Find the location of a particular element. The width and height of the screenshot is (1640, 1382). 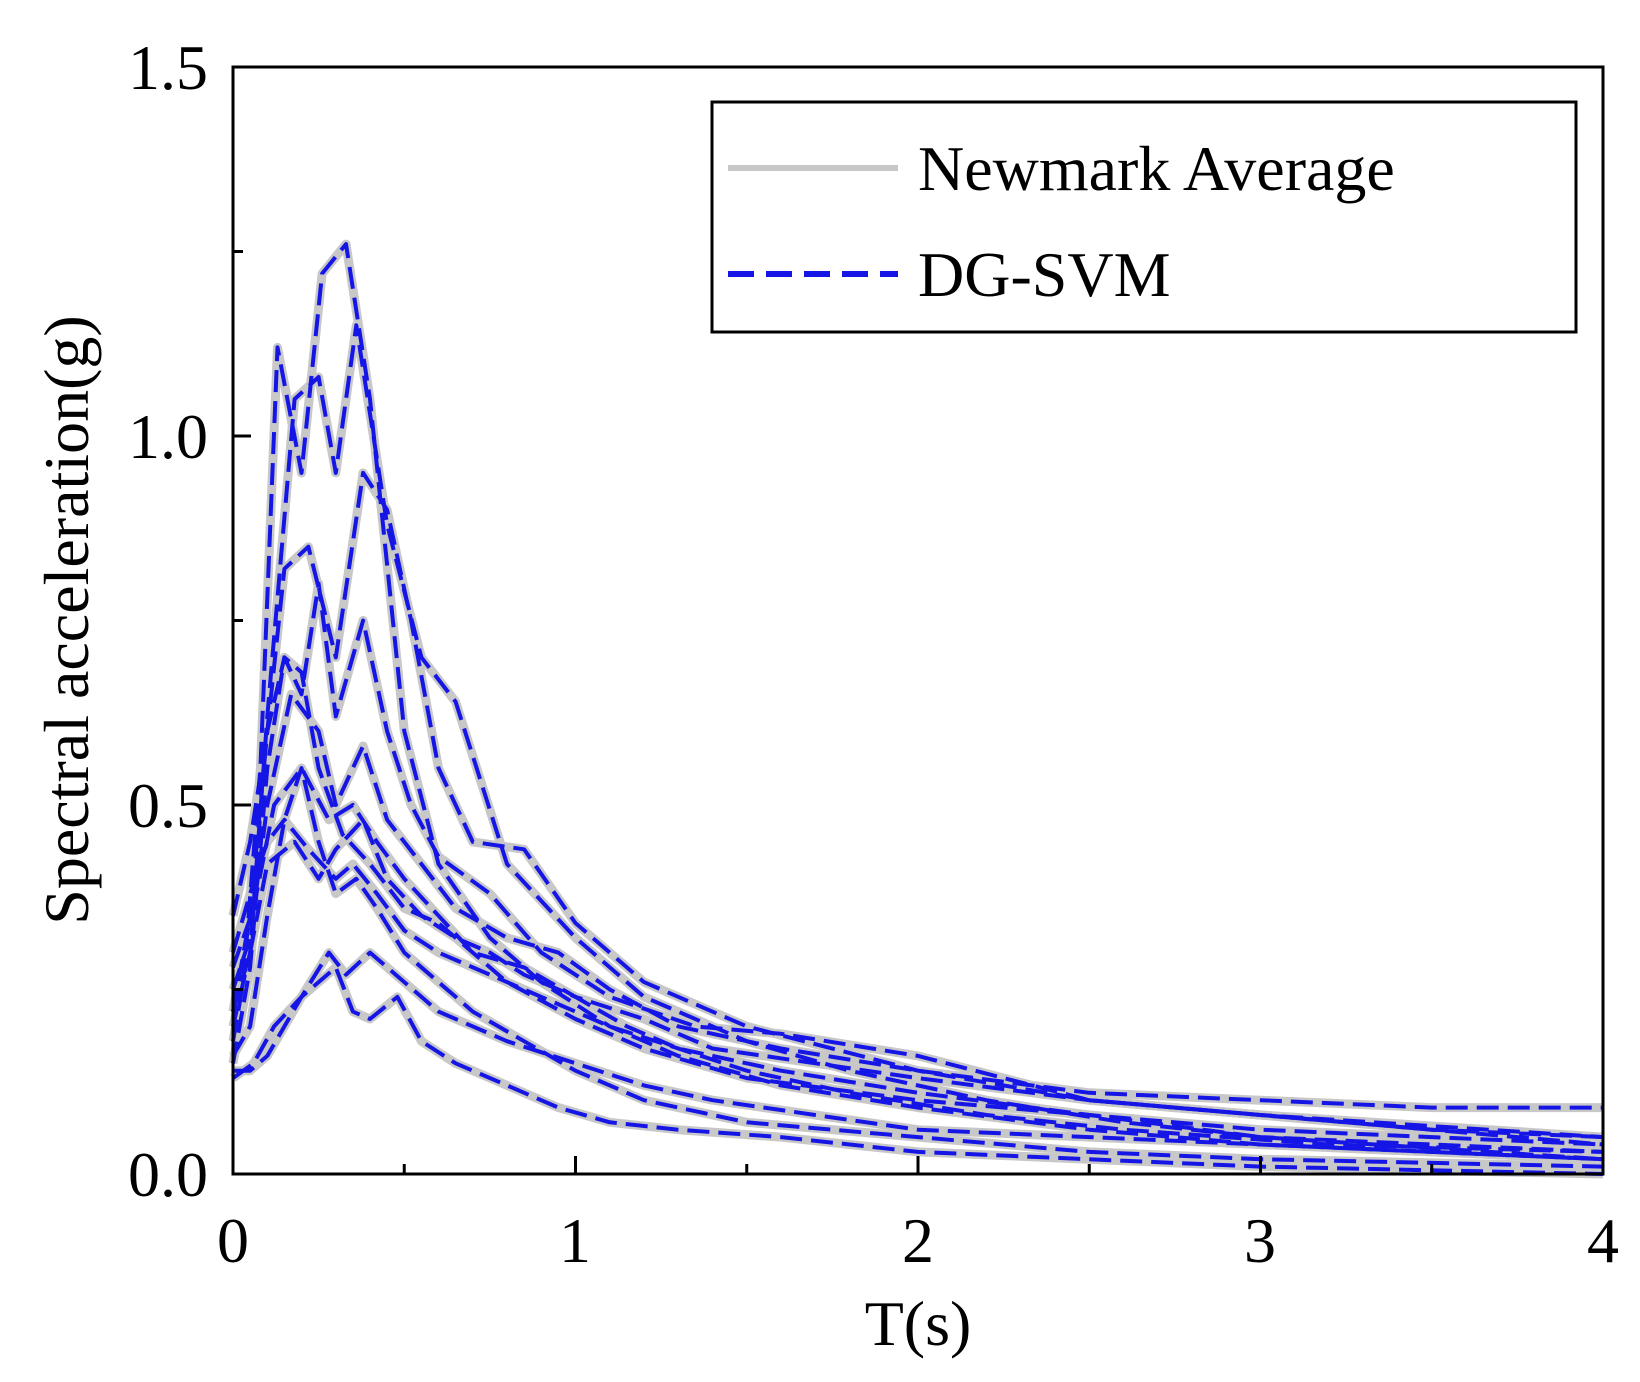

legend-box is located at coordinates (1144, 217).